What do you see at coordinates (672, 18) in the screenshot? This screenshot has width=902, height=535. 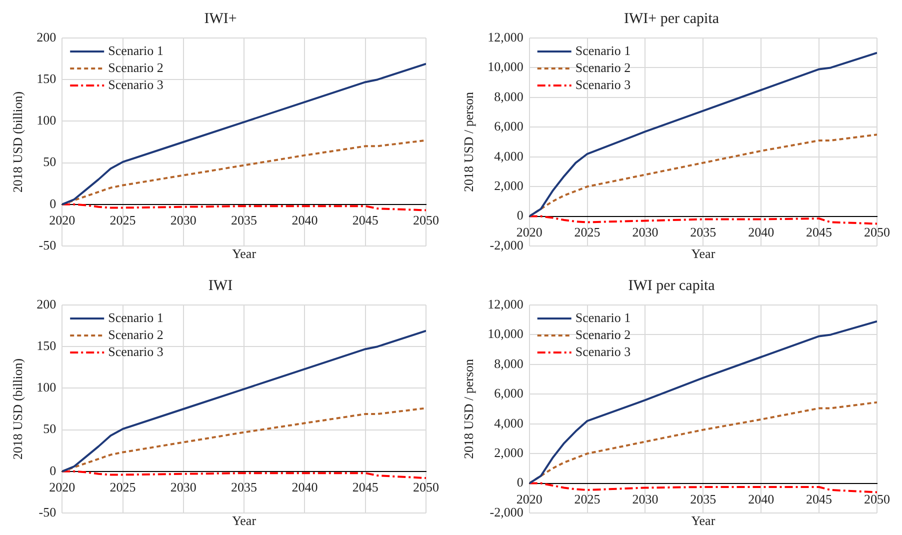 I see `chart-title: IWI+ per capita` at bounding box center [672, 18].